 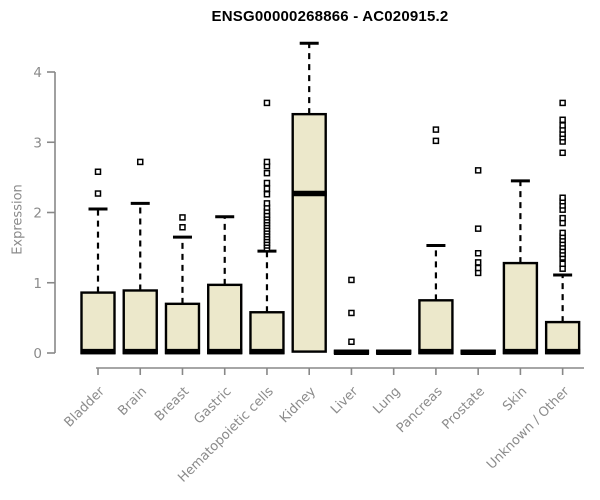 I want to click on x-tick-label-text: Bladder, so click(x=85, y=407).